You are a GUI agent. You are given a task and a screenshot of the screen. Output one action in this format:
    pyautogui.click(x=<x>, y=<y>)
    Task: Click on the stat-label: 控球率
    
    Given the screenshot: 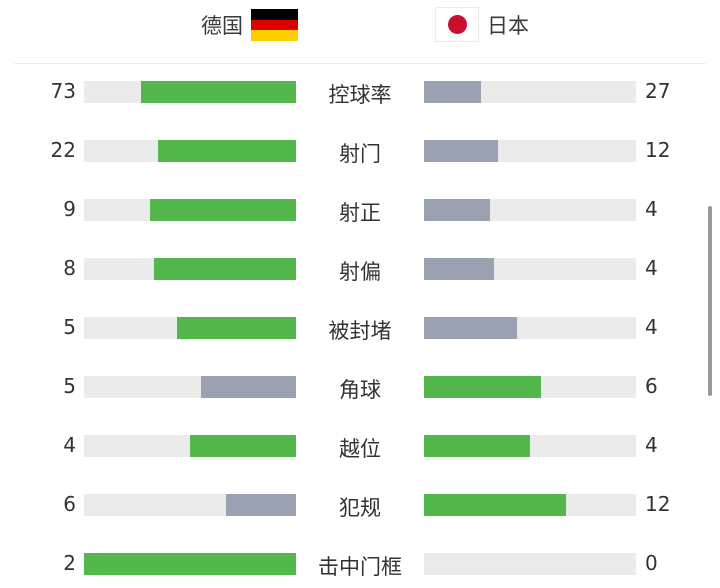 What is the action you would take?
    pyautogui.click(x=360, y=95)
    